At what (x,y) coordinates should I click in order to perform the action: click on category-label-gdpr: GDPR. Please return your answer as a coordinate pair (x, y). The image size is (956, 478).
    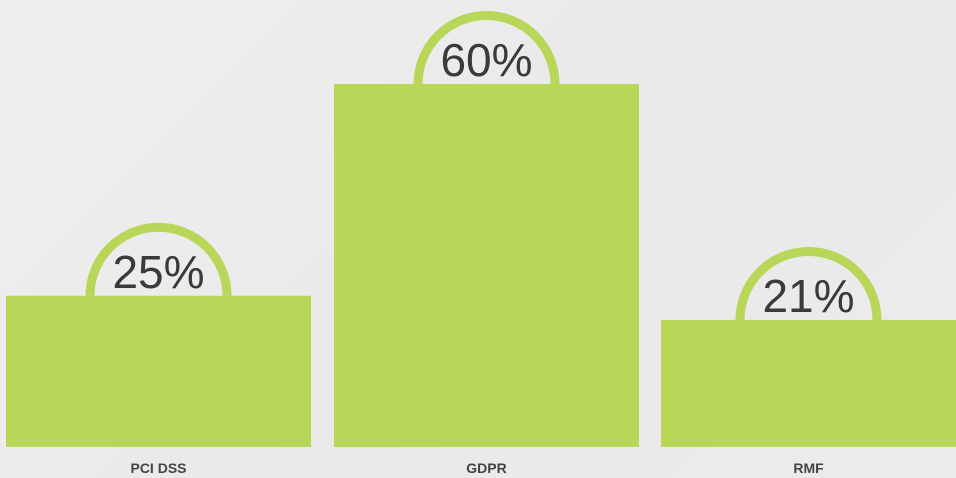
    Looking at the image, I should click on (486, 468).